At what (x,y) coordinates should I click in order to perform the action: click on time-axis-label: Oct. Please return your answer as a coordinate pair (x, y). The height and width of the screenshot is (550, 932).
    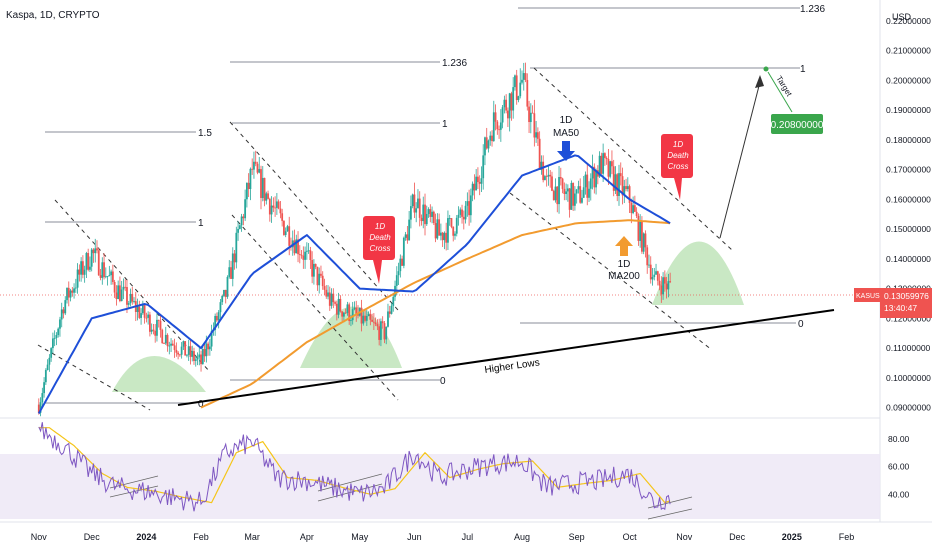
    Looking at the image, I should click on (630, 537).